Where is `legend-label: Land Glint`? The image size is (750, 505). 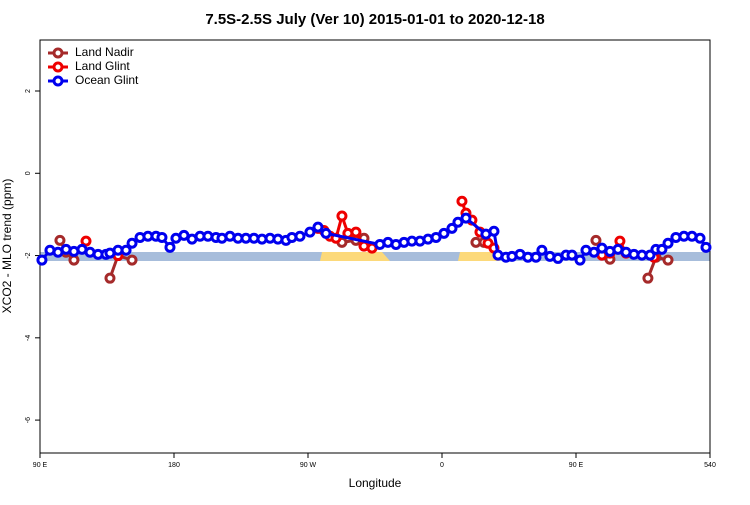 legend-label: Land Glint is located at coordinates (102, 66).